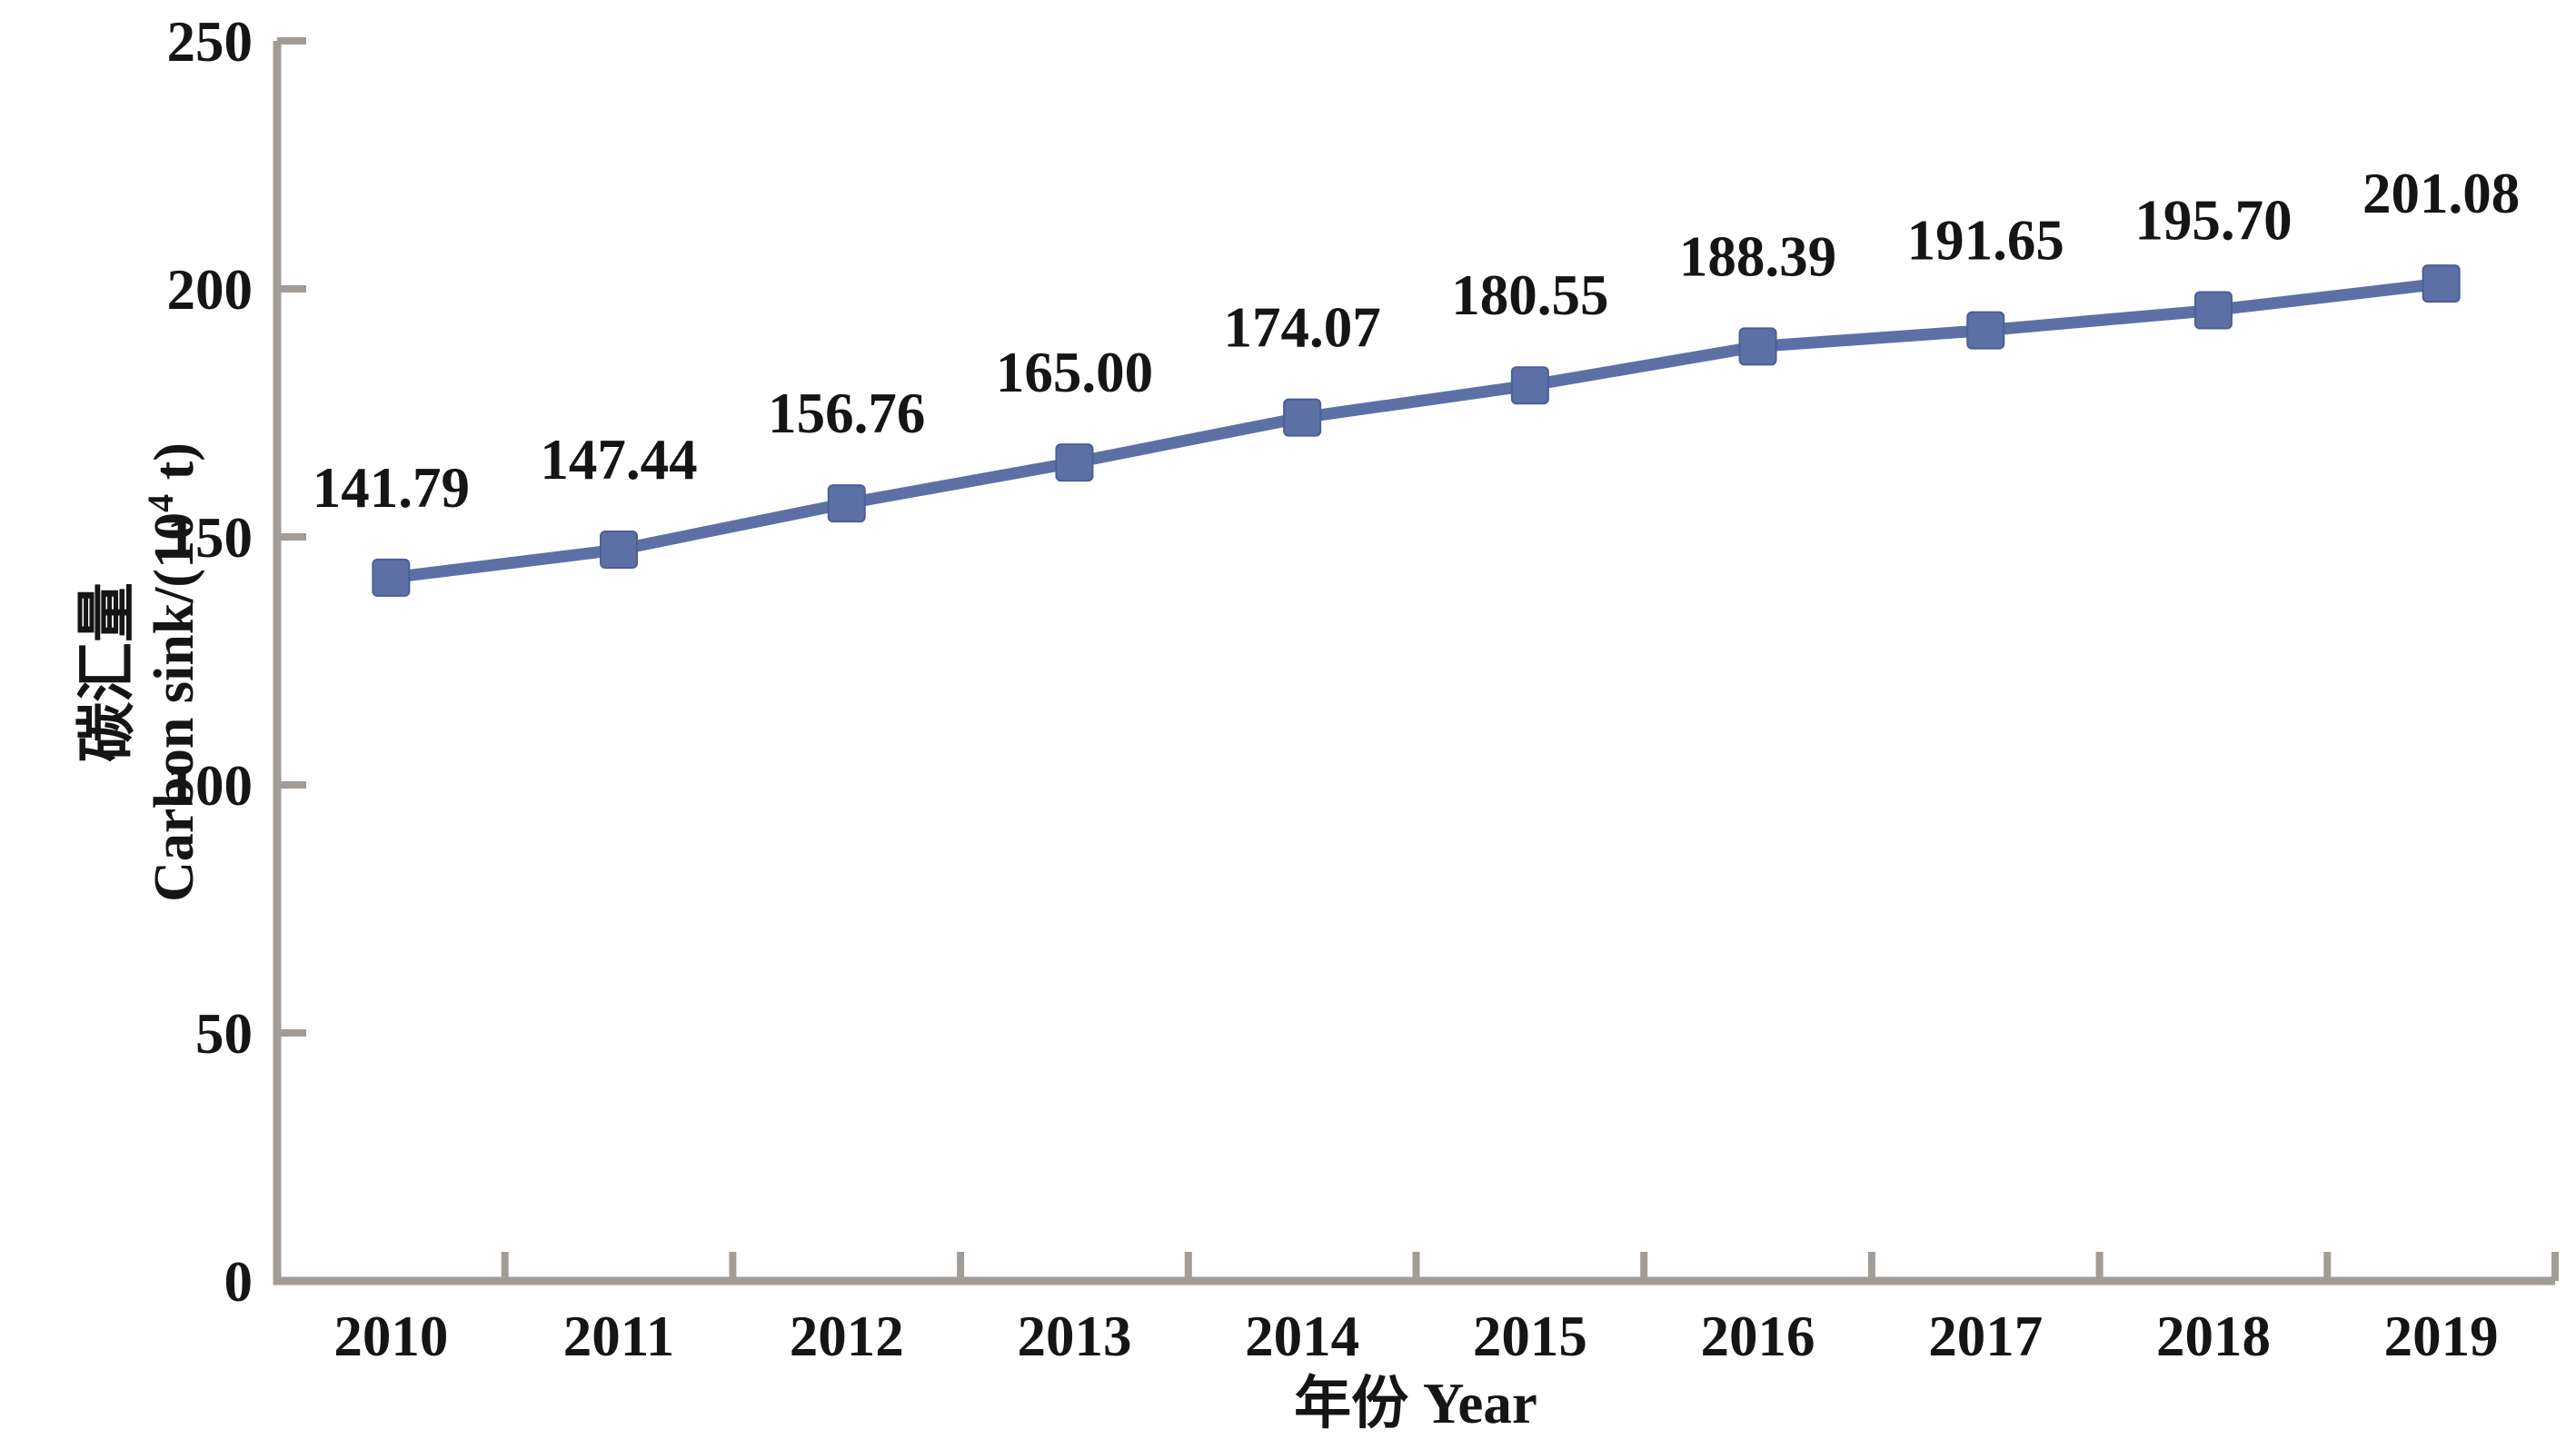  What do you see at coordinates (211, 786) in the screenshot?
I see `y-tick-label: 100` at bounding box center [211, 786].